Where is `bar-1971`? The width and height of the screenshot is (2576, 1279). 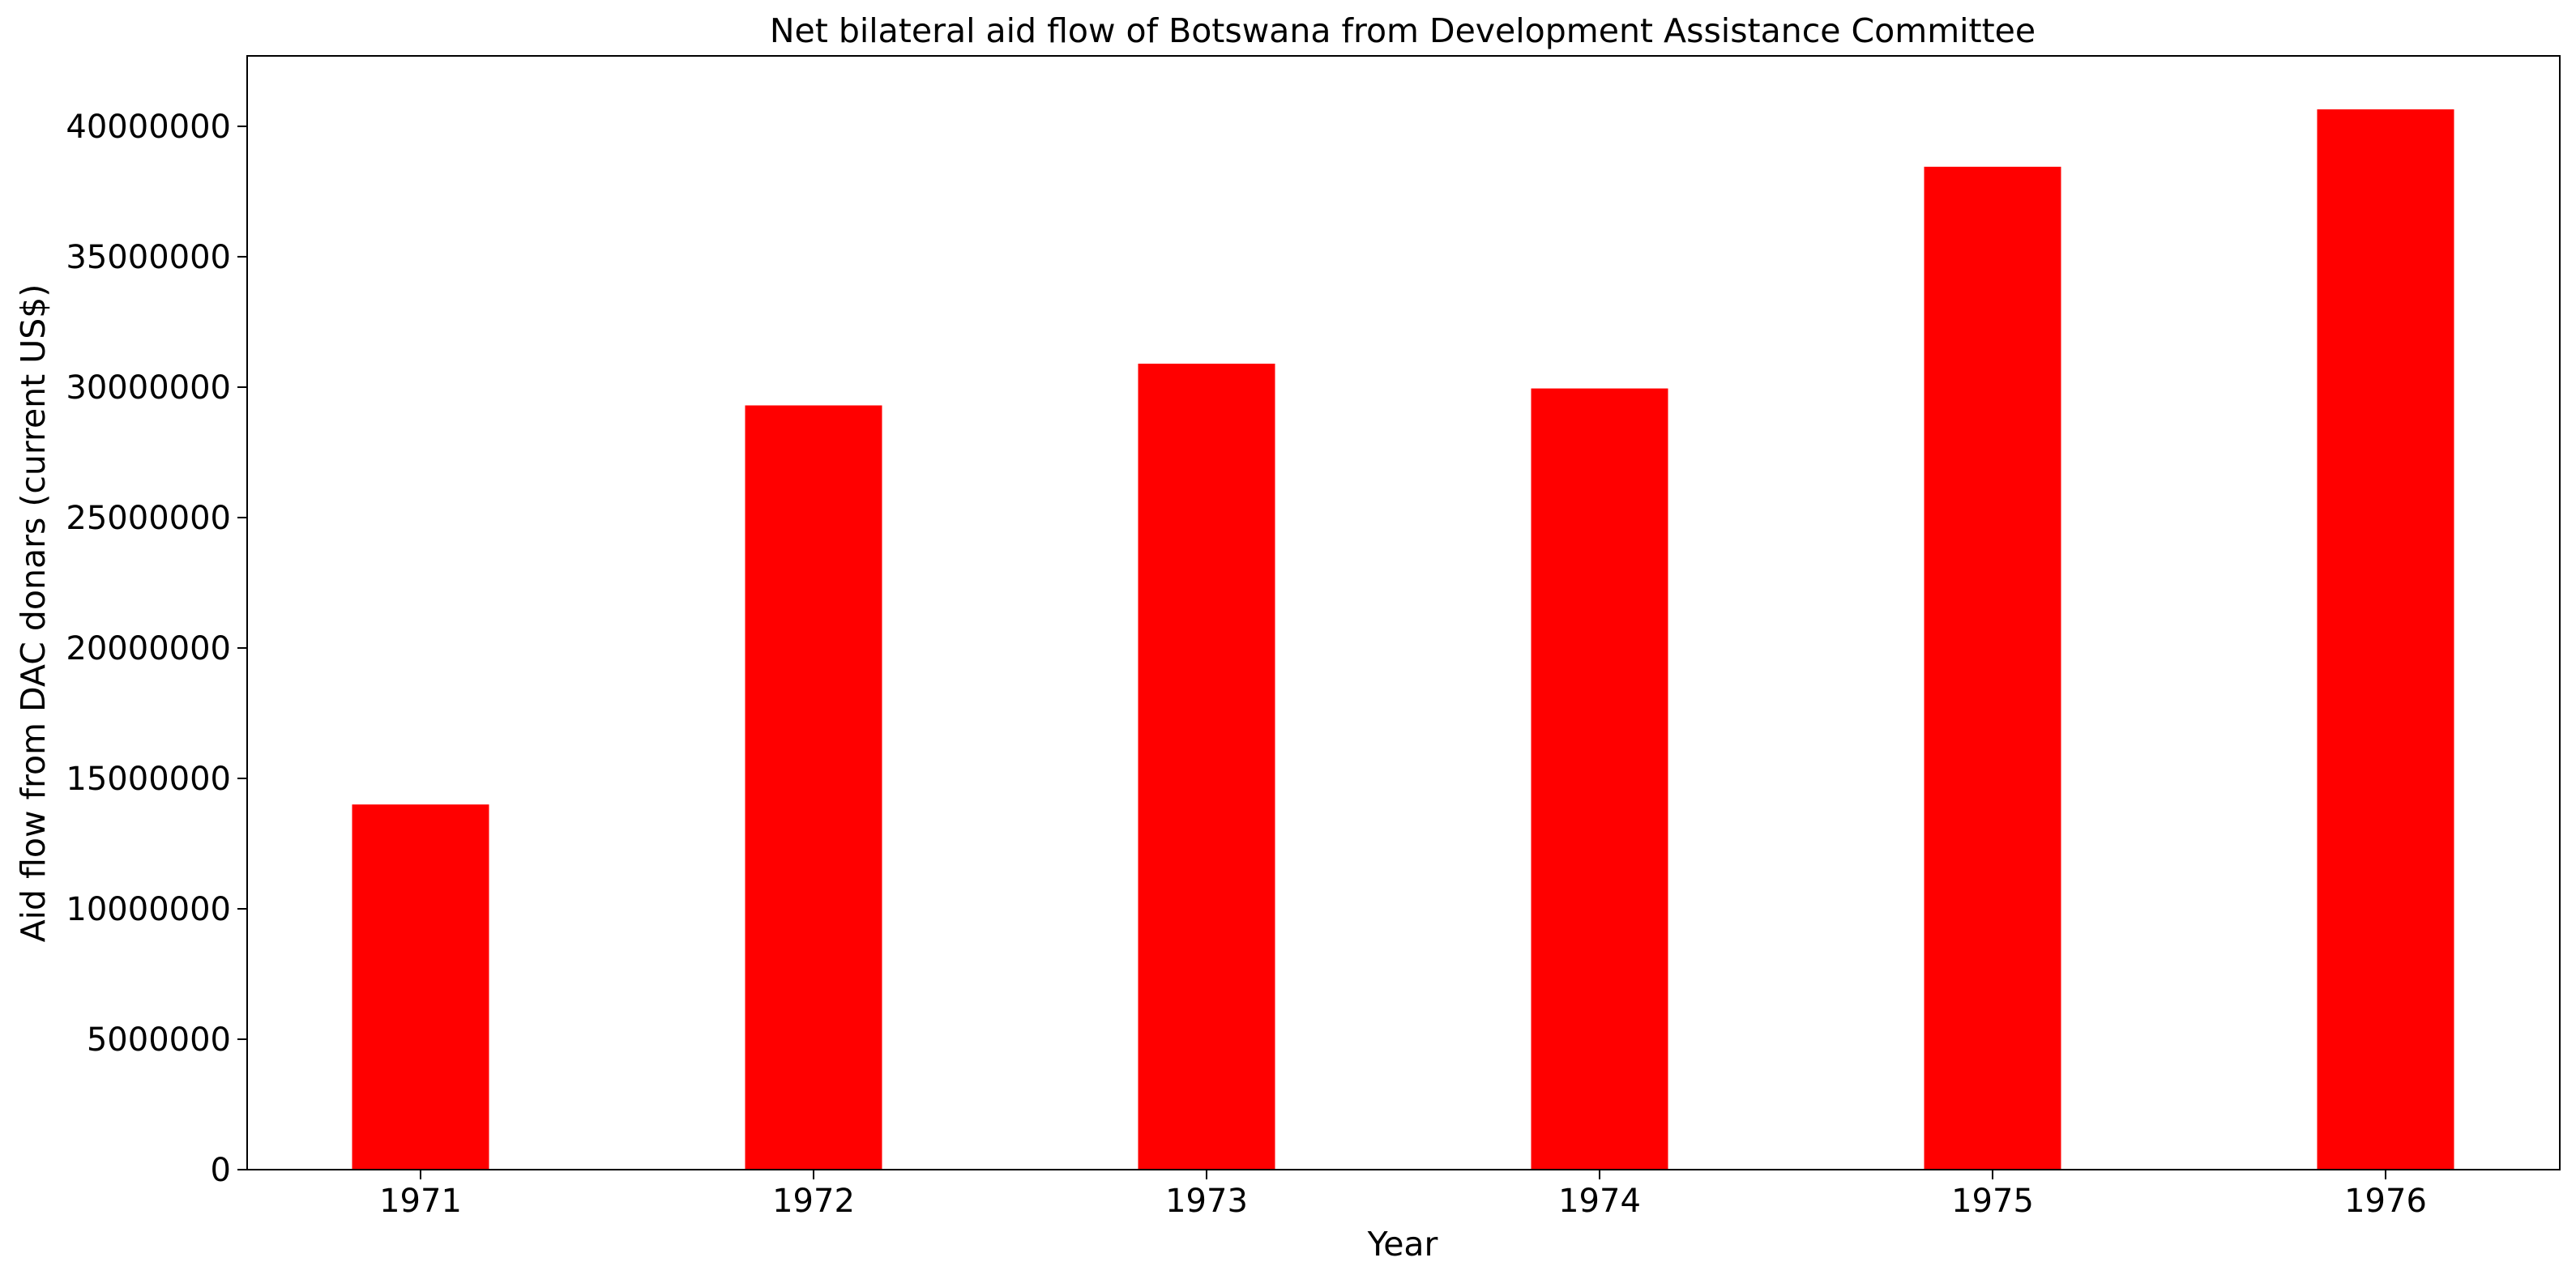
bar-1971 is located at coordinates (420, 987).